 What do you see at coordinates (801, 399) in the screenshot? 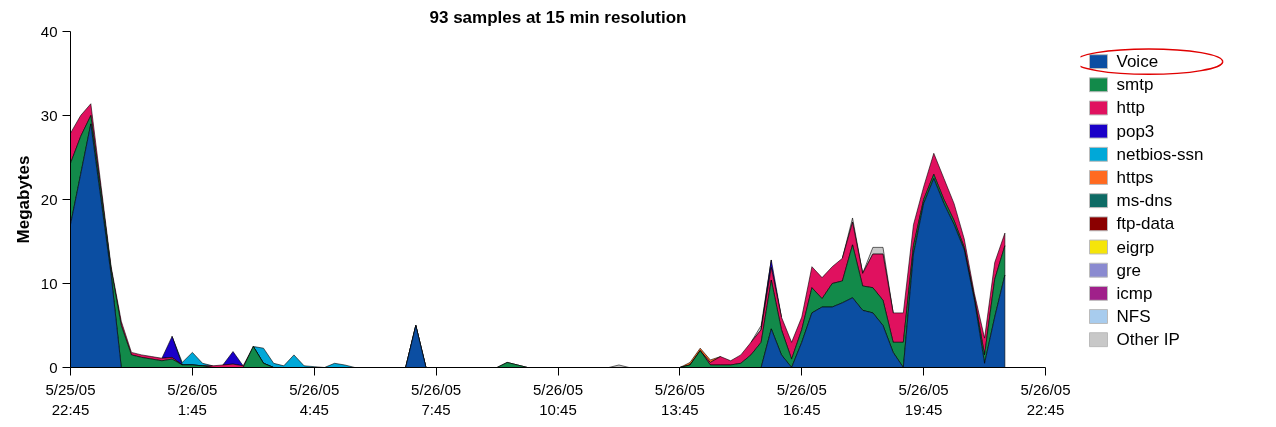
I see `x-tick-label: 5/26/05 16:45` at bounding box center [801, 399].